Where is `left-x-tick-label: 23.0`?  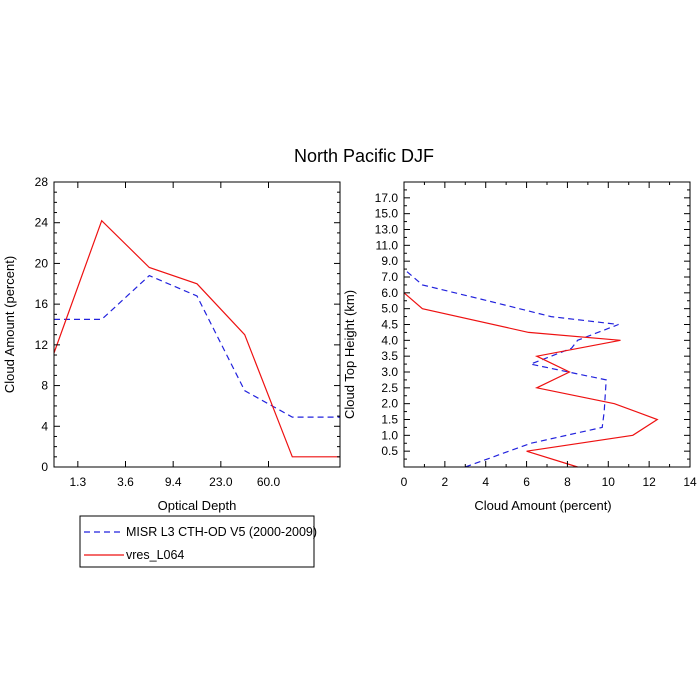 left-x-tick-label: 23.0 is located at coordinates (221, 482).